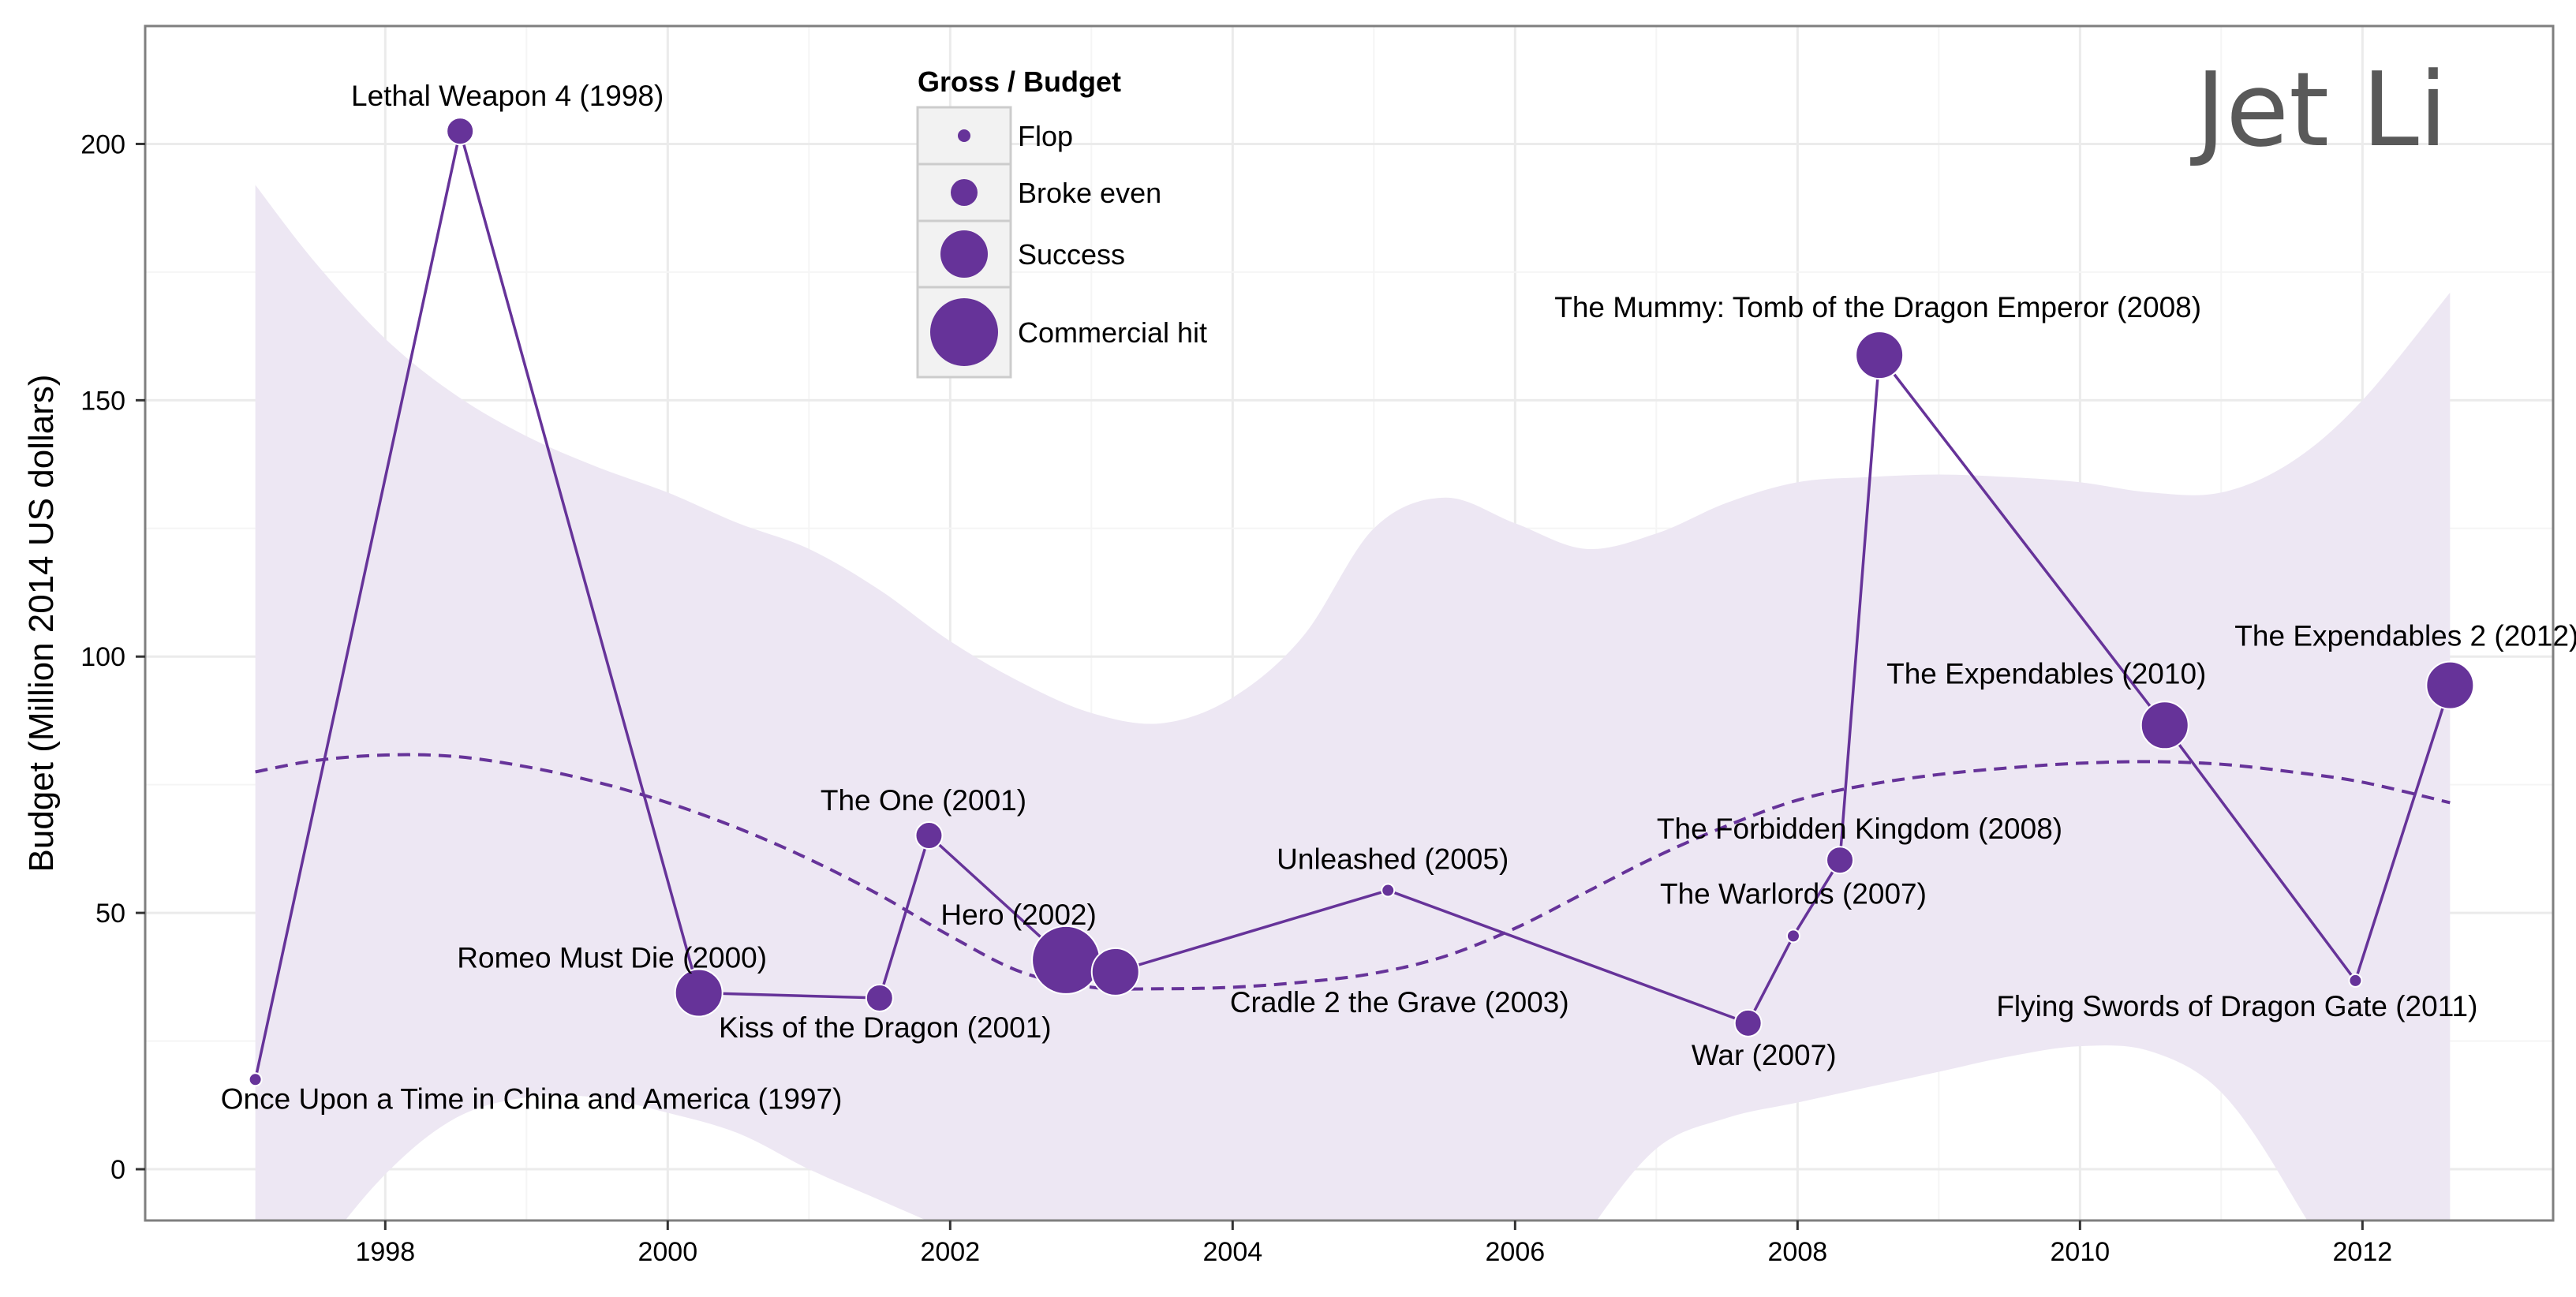 Image resolution: width=2576 pixels, height=1297 pixels. I want to click on legend-item-label: Broke even, so click(1089, 193).